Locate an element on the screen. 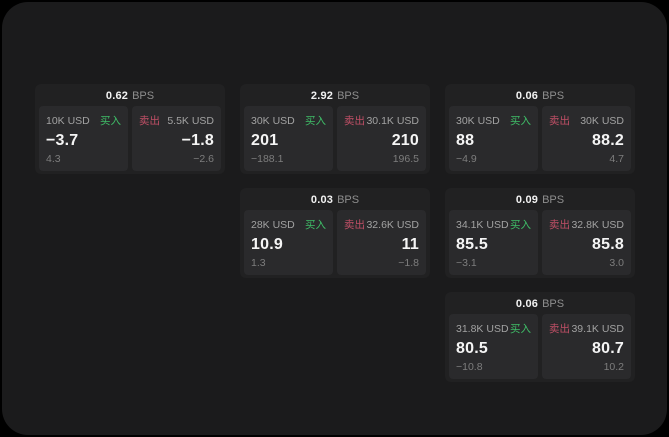 The height and width of the screenshot is (437, 669). sell-price: −1.8 is located at coordinates (197, 140).